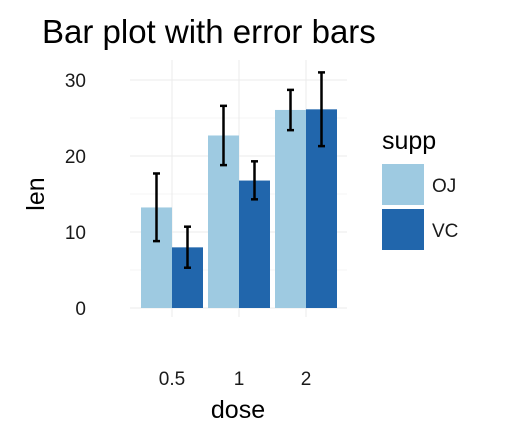 The image size is (518, 441). I want to click on y-tick-label: 20, so click(75, 157).